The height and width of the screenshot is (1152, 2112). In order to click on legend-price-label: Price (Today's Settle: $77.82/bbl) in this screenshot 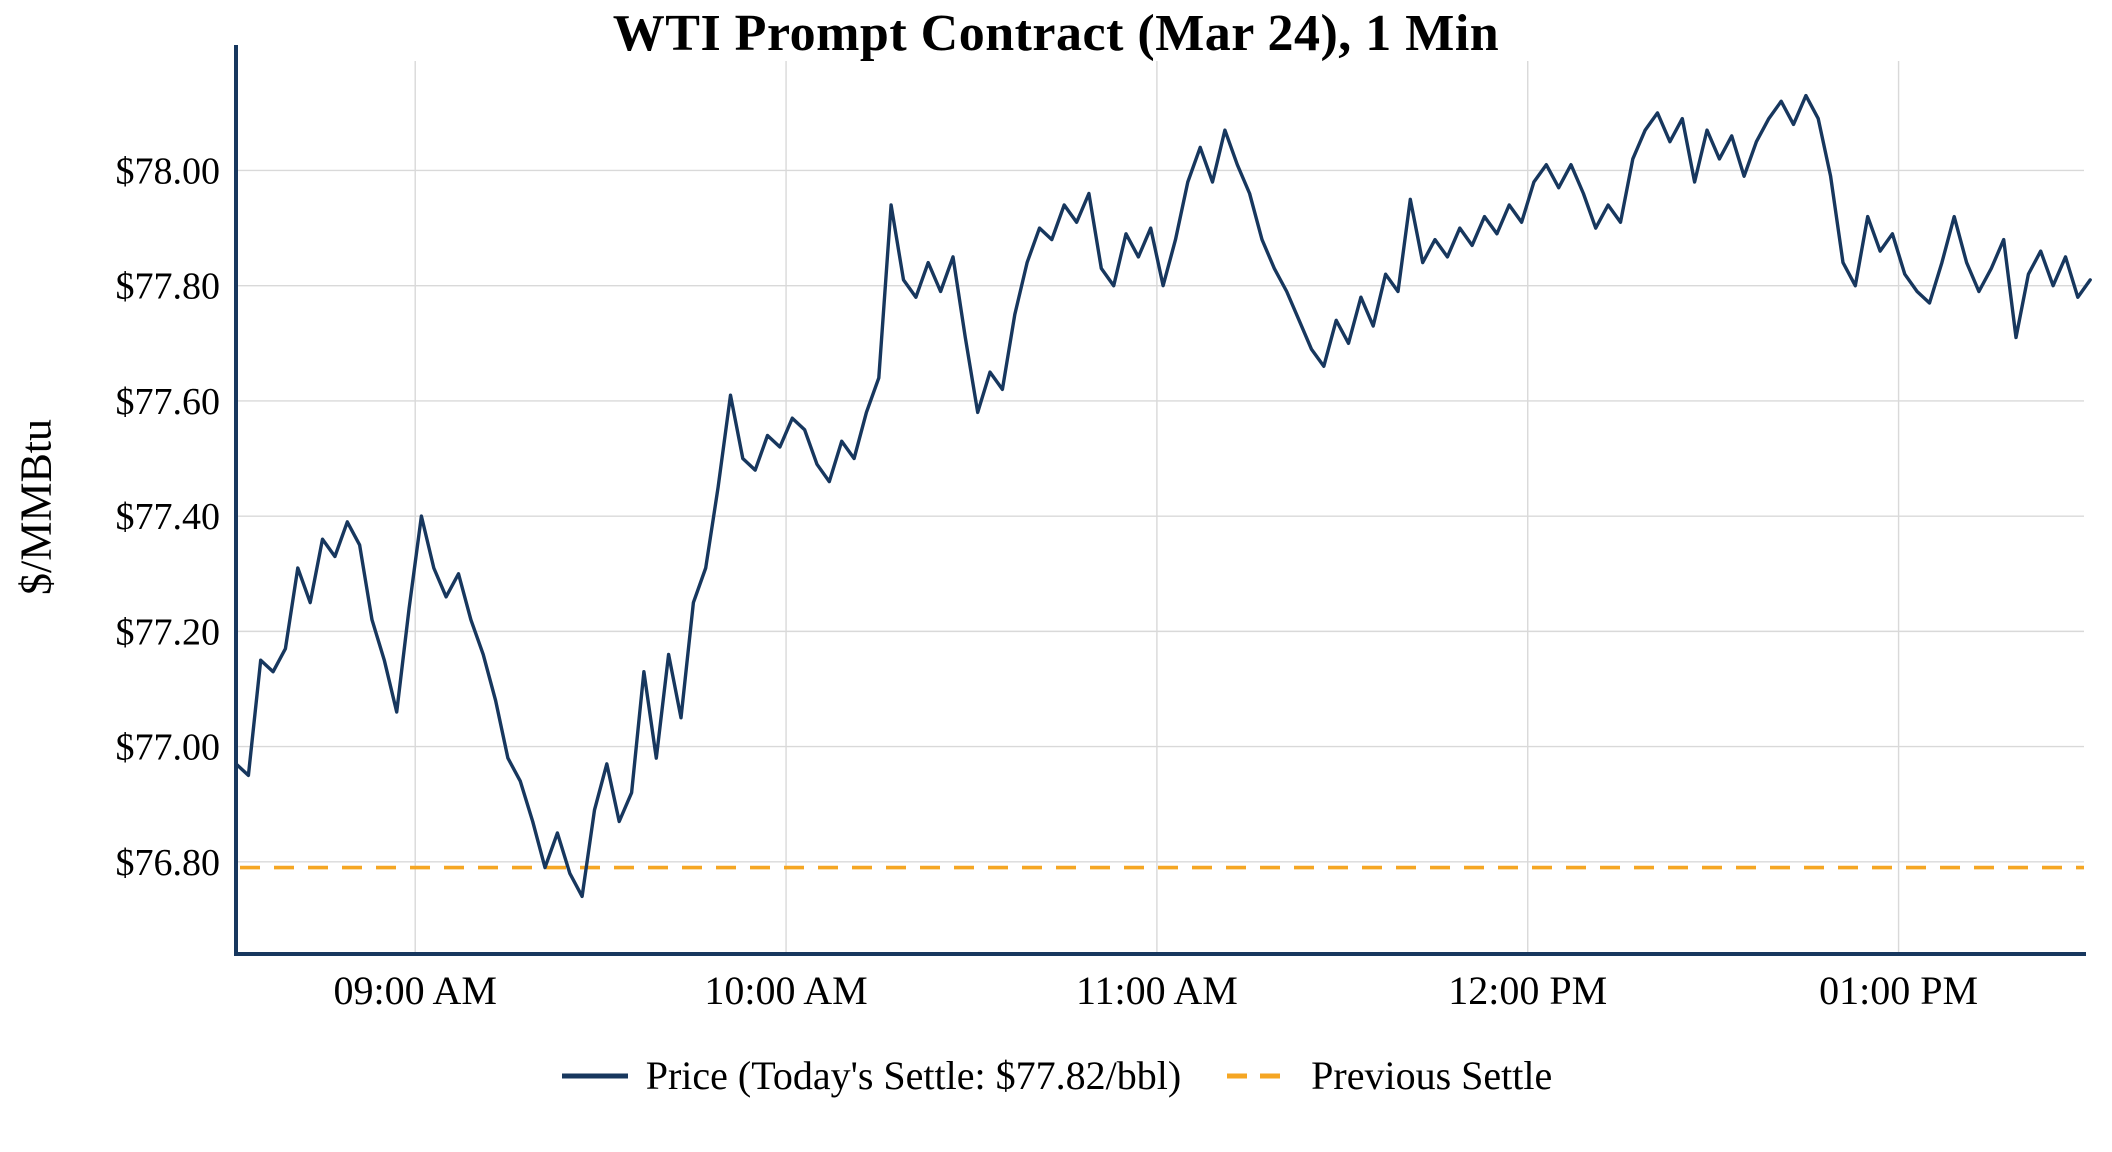, I will do `click(913, 1075)`.